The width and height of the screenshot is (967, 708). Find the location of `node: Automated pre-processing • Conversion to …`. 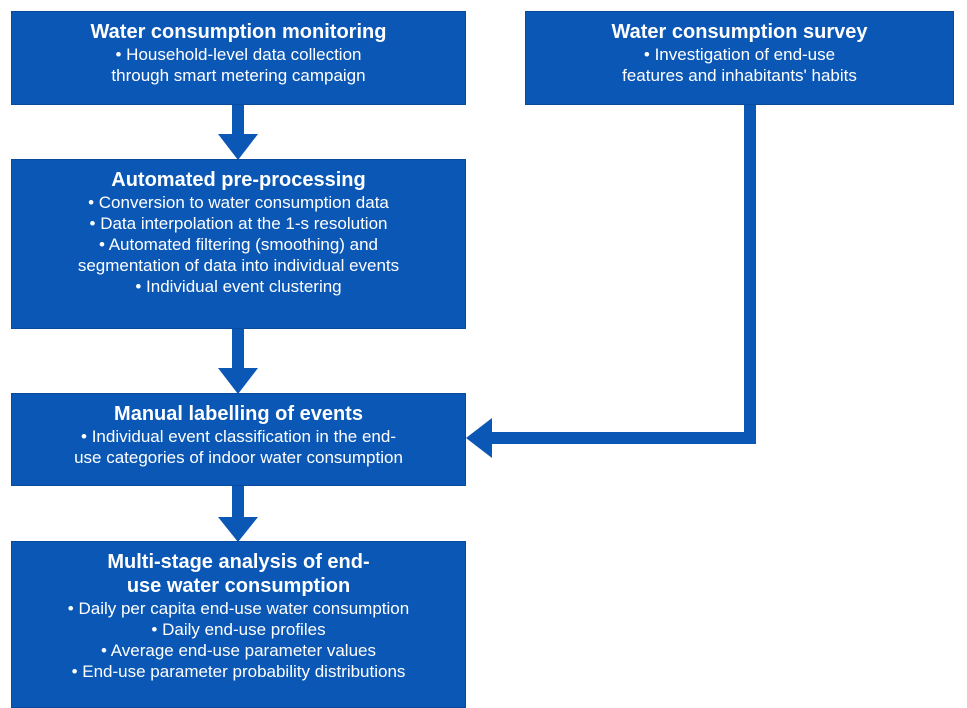

node: Automated pre-processing • Conversion to … is located at coordinates (238, 244).